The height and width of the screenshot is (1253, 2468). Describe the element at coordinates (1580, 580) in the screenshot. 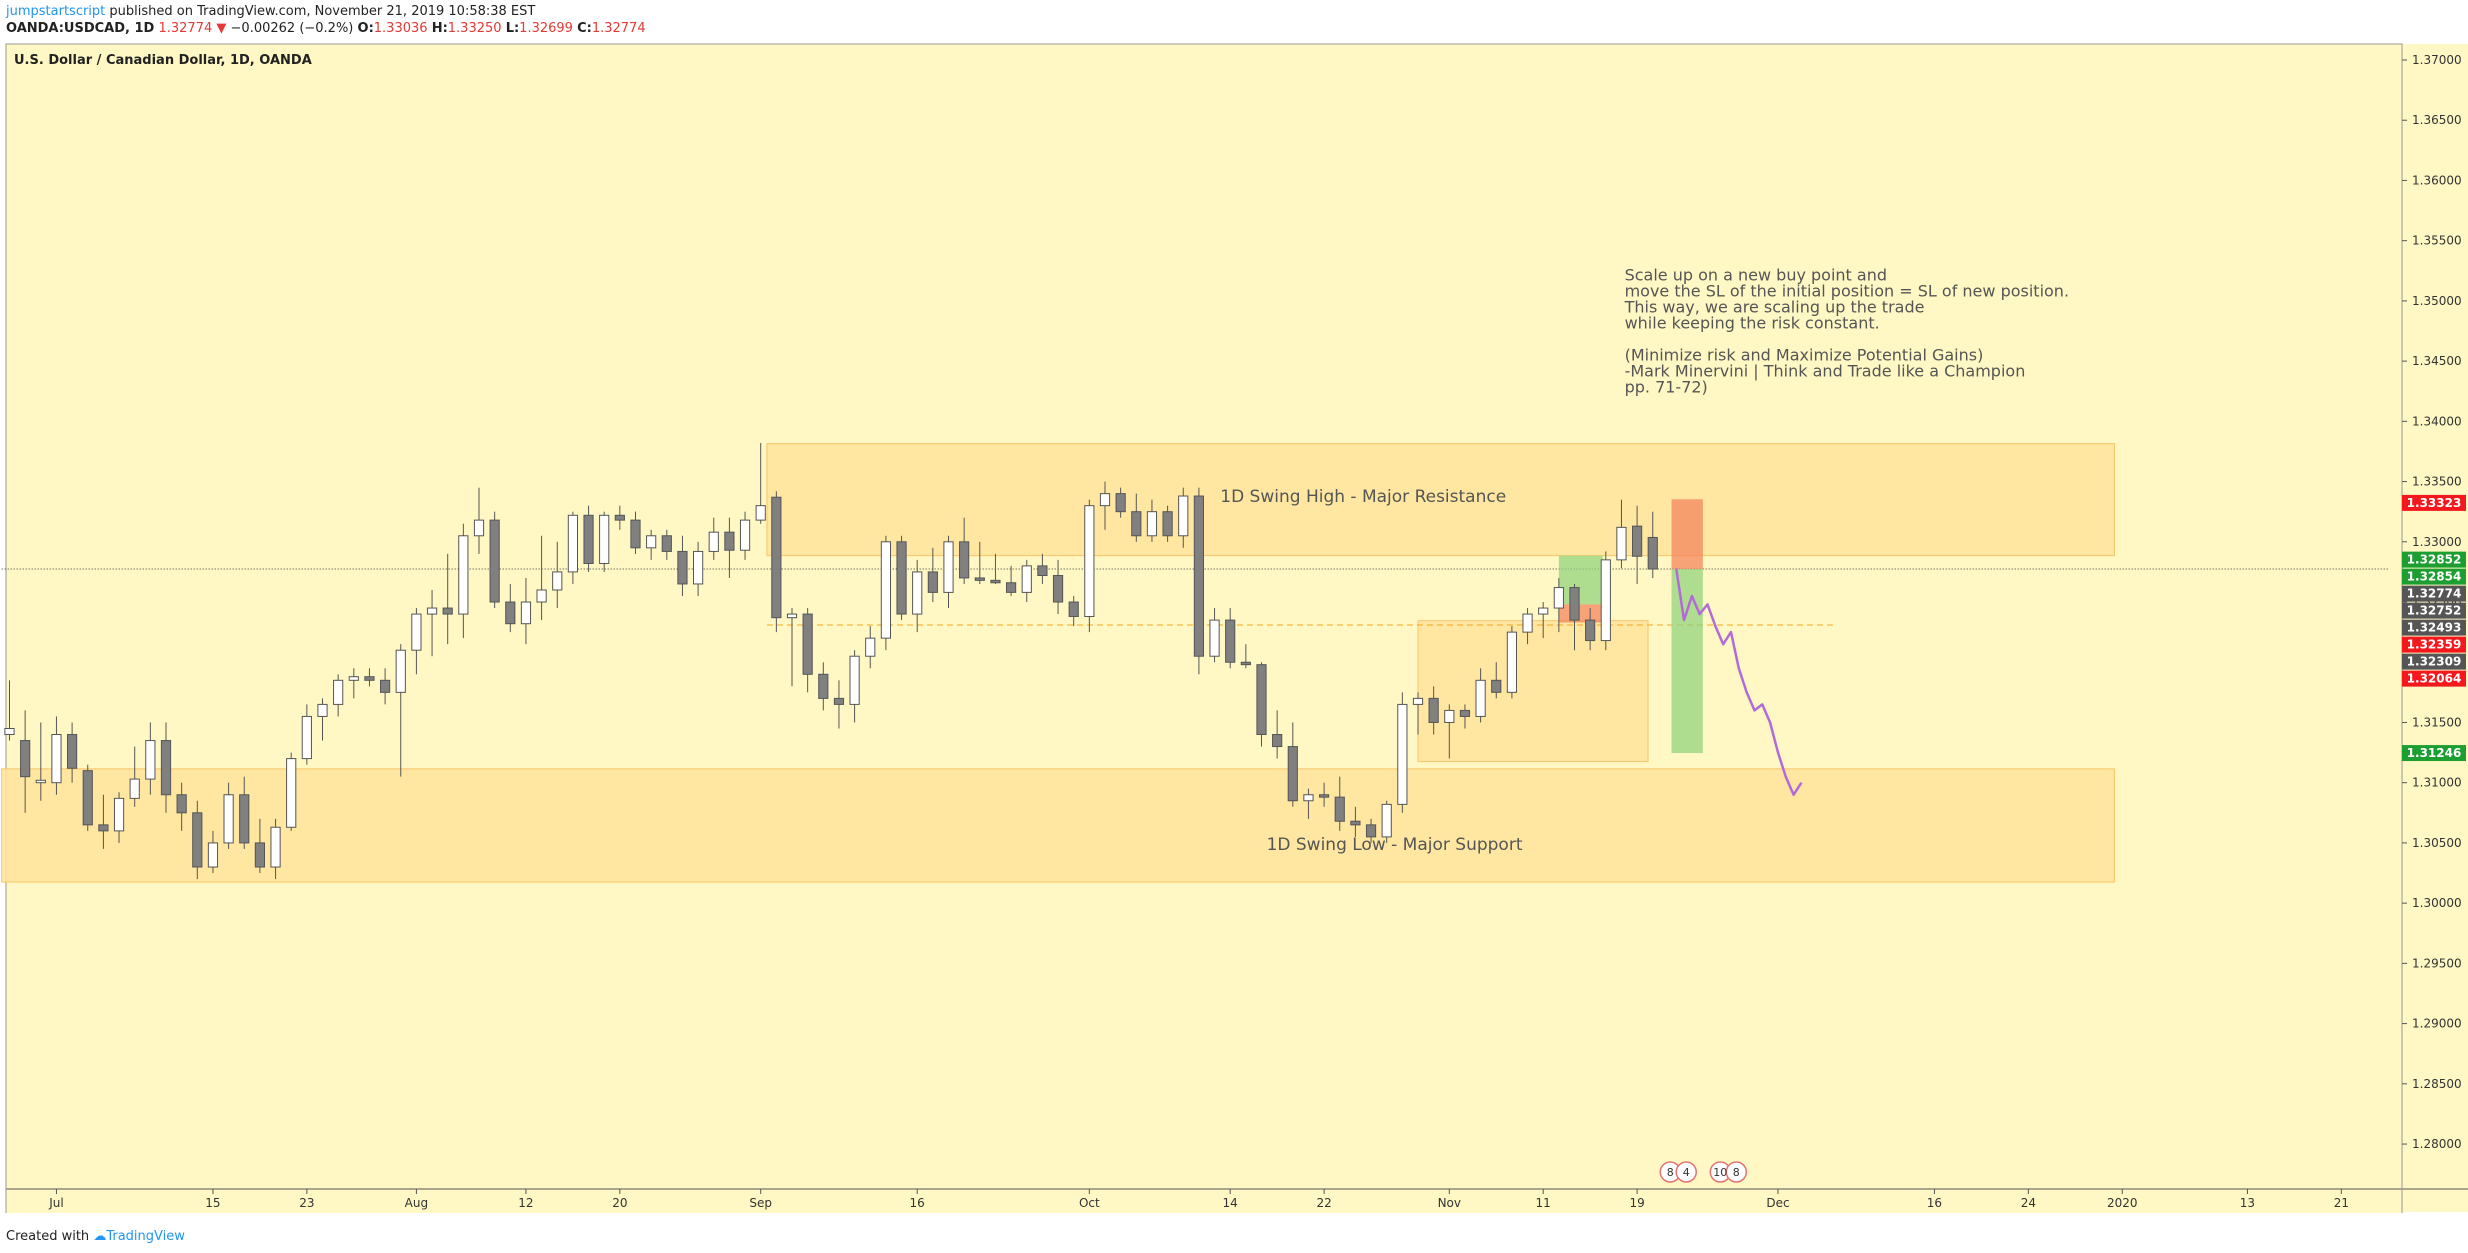

I see `take-profit-zone` at that location.